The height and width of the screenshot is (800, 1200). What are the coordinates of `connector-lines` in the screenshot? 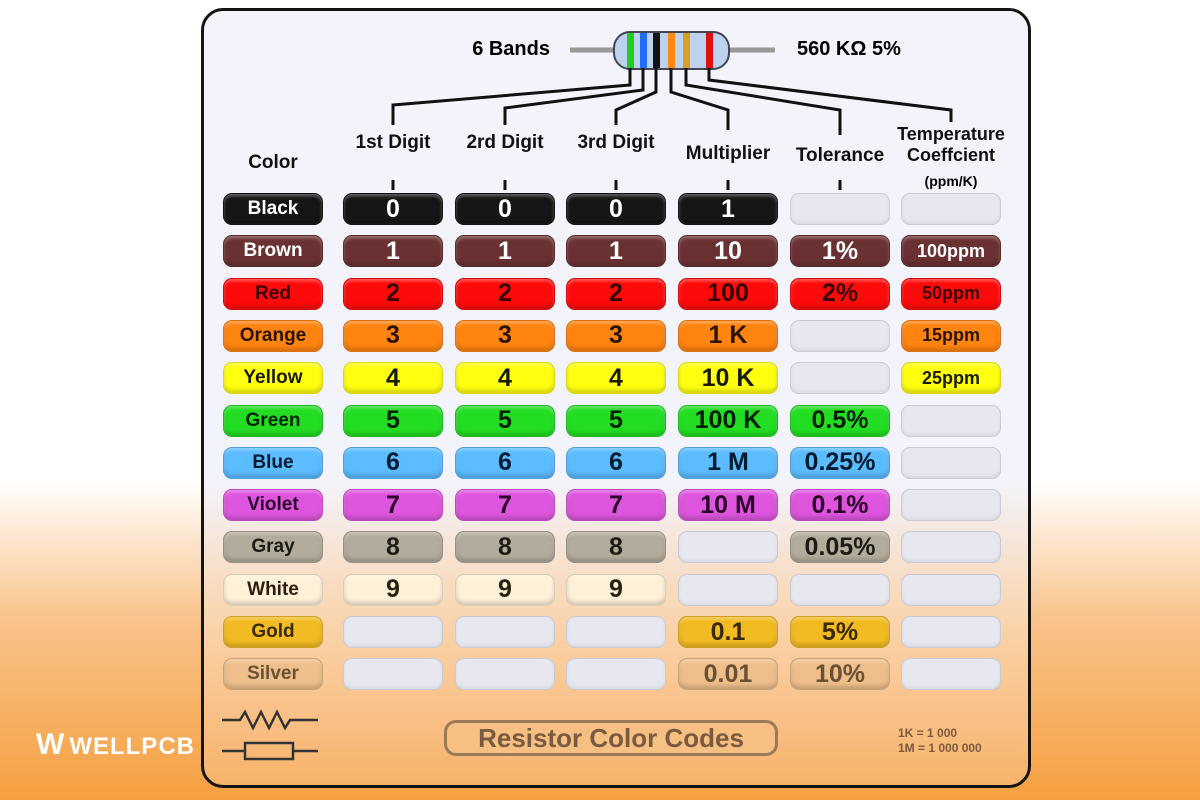 It's located at (672, 101).